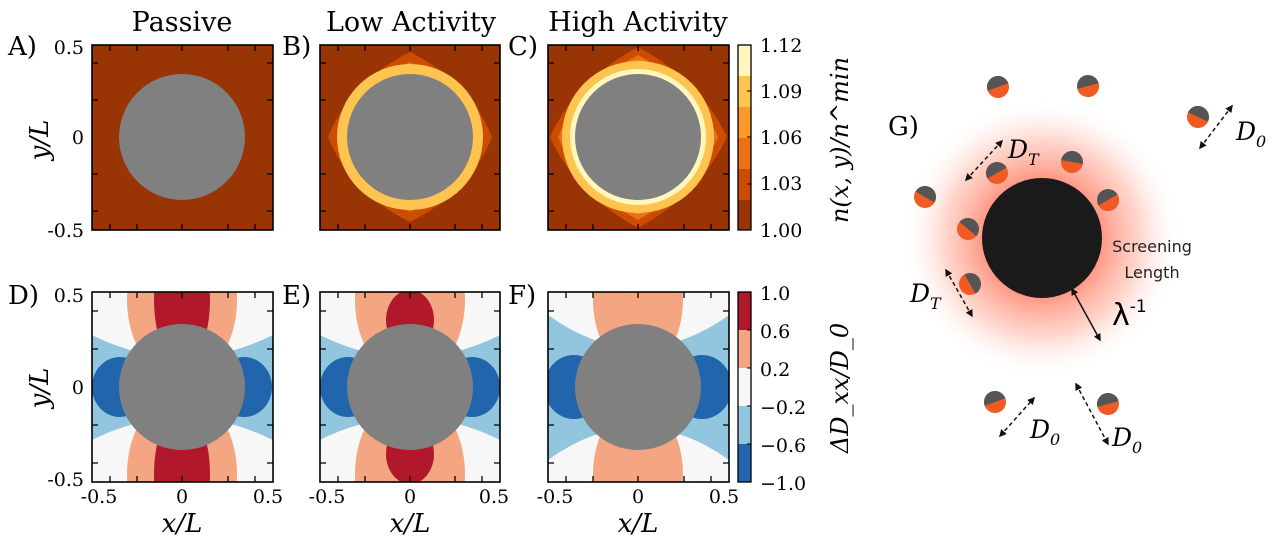  I want to click on x-axis-label-e: x/L, so click(410, 524).